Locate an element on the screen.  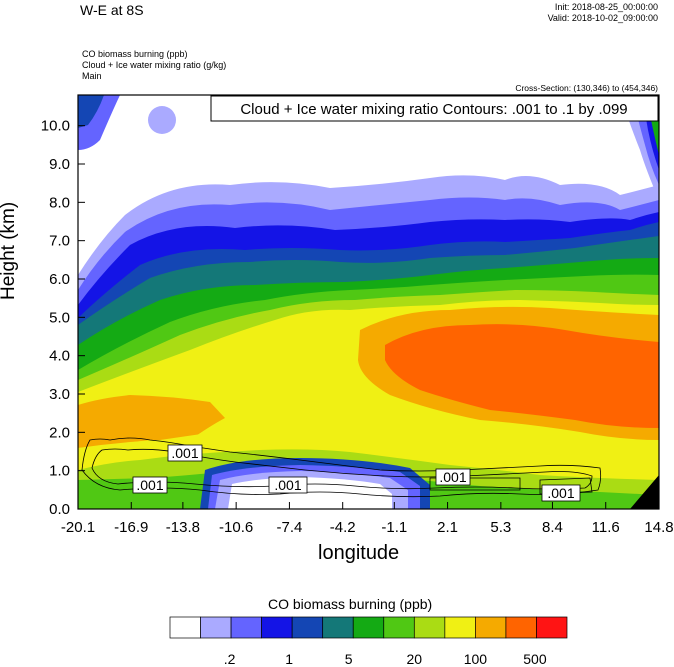
x-tick-label: 11.6 is located at coordinates (606, 527).